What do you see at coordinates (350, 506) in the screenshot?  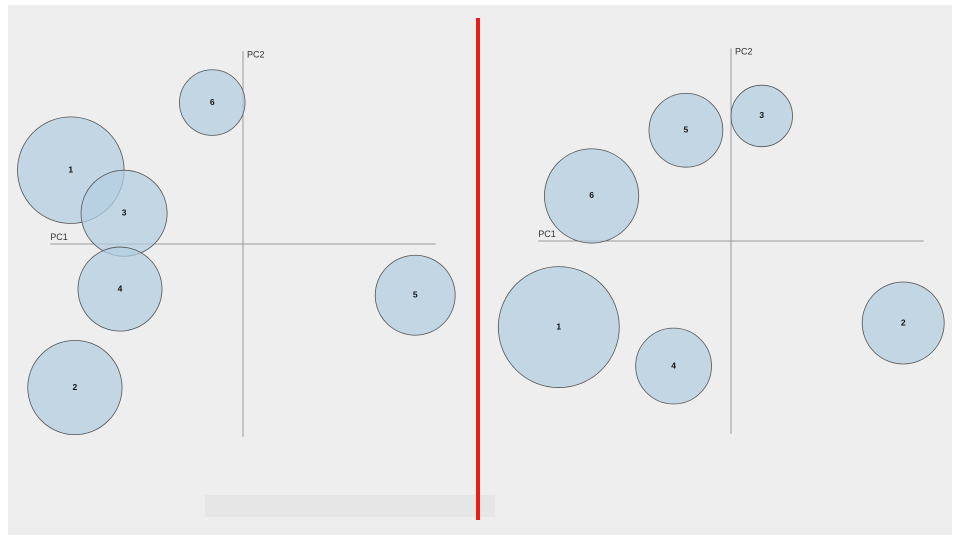 I see `panel-footer-strip` at bounding box center [350, 506].